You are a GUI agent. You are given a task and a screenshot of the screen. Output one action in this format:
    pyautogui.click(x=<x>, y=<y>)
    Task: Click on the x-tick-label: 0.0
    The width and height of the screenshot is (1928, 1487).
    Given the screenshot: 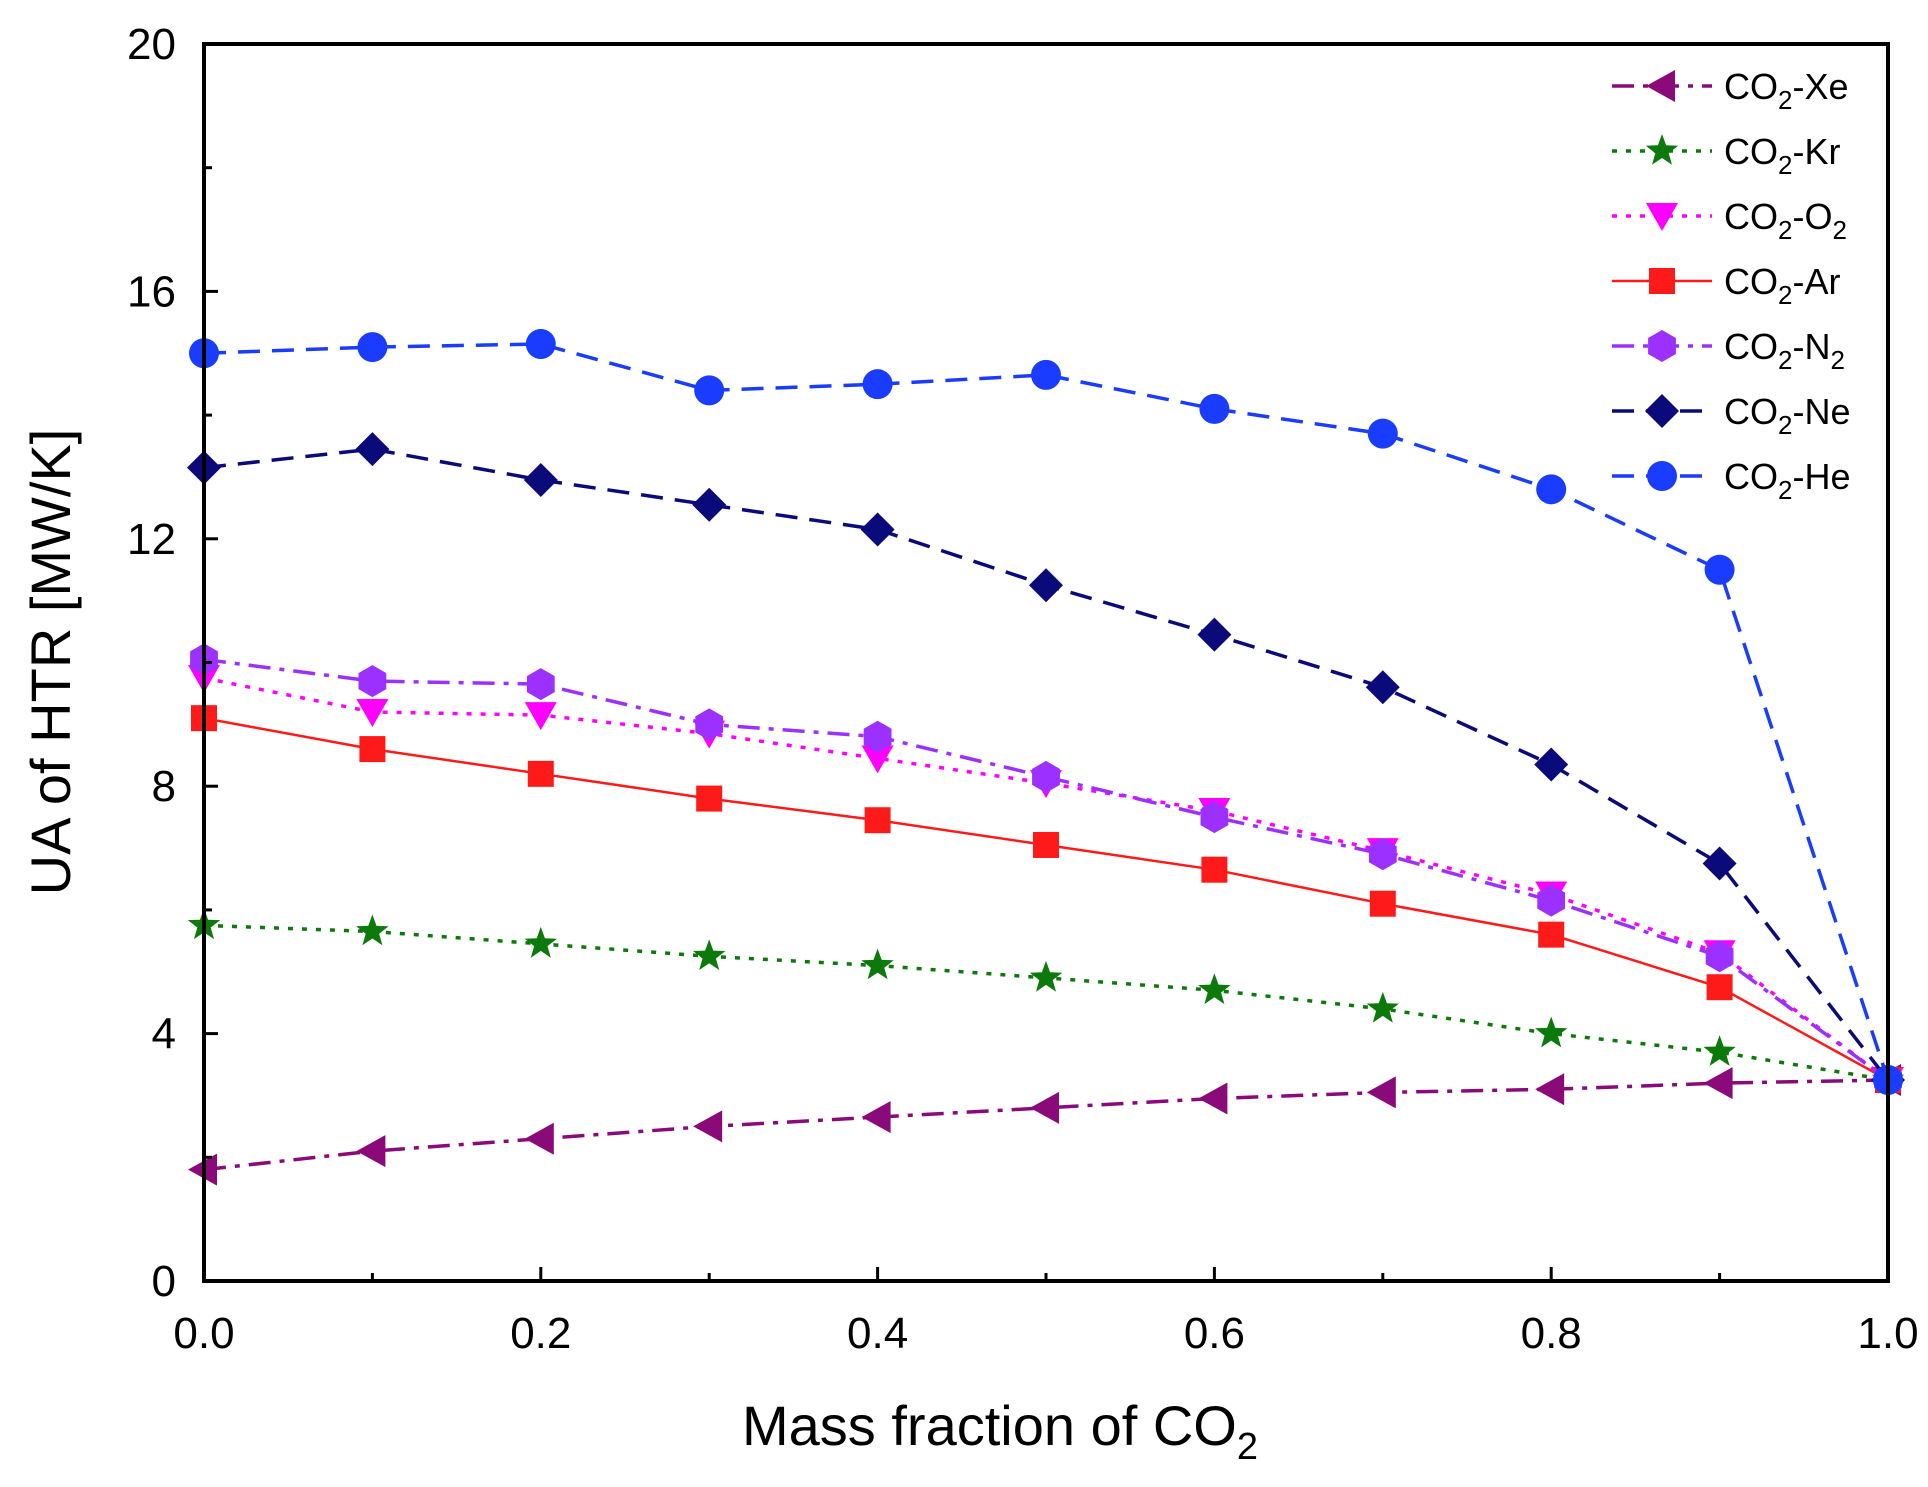 What is the action you would take?
    pyautogui.click(x=203, y=1333)
    